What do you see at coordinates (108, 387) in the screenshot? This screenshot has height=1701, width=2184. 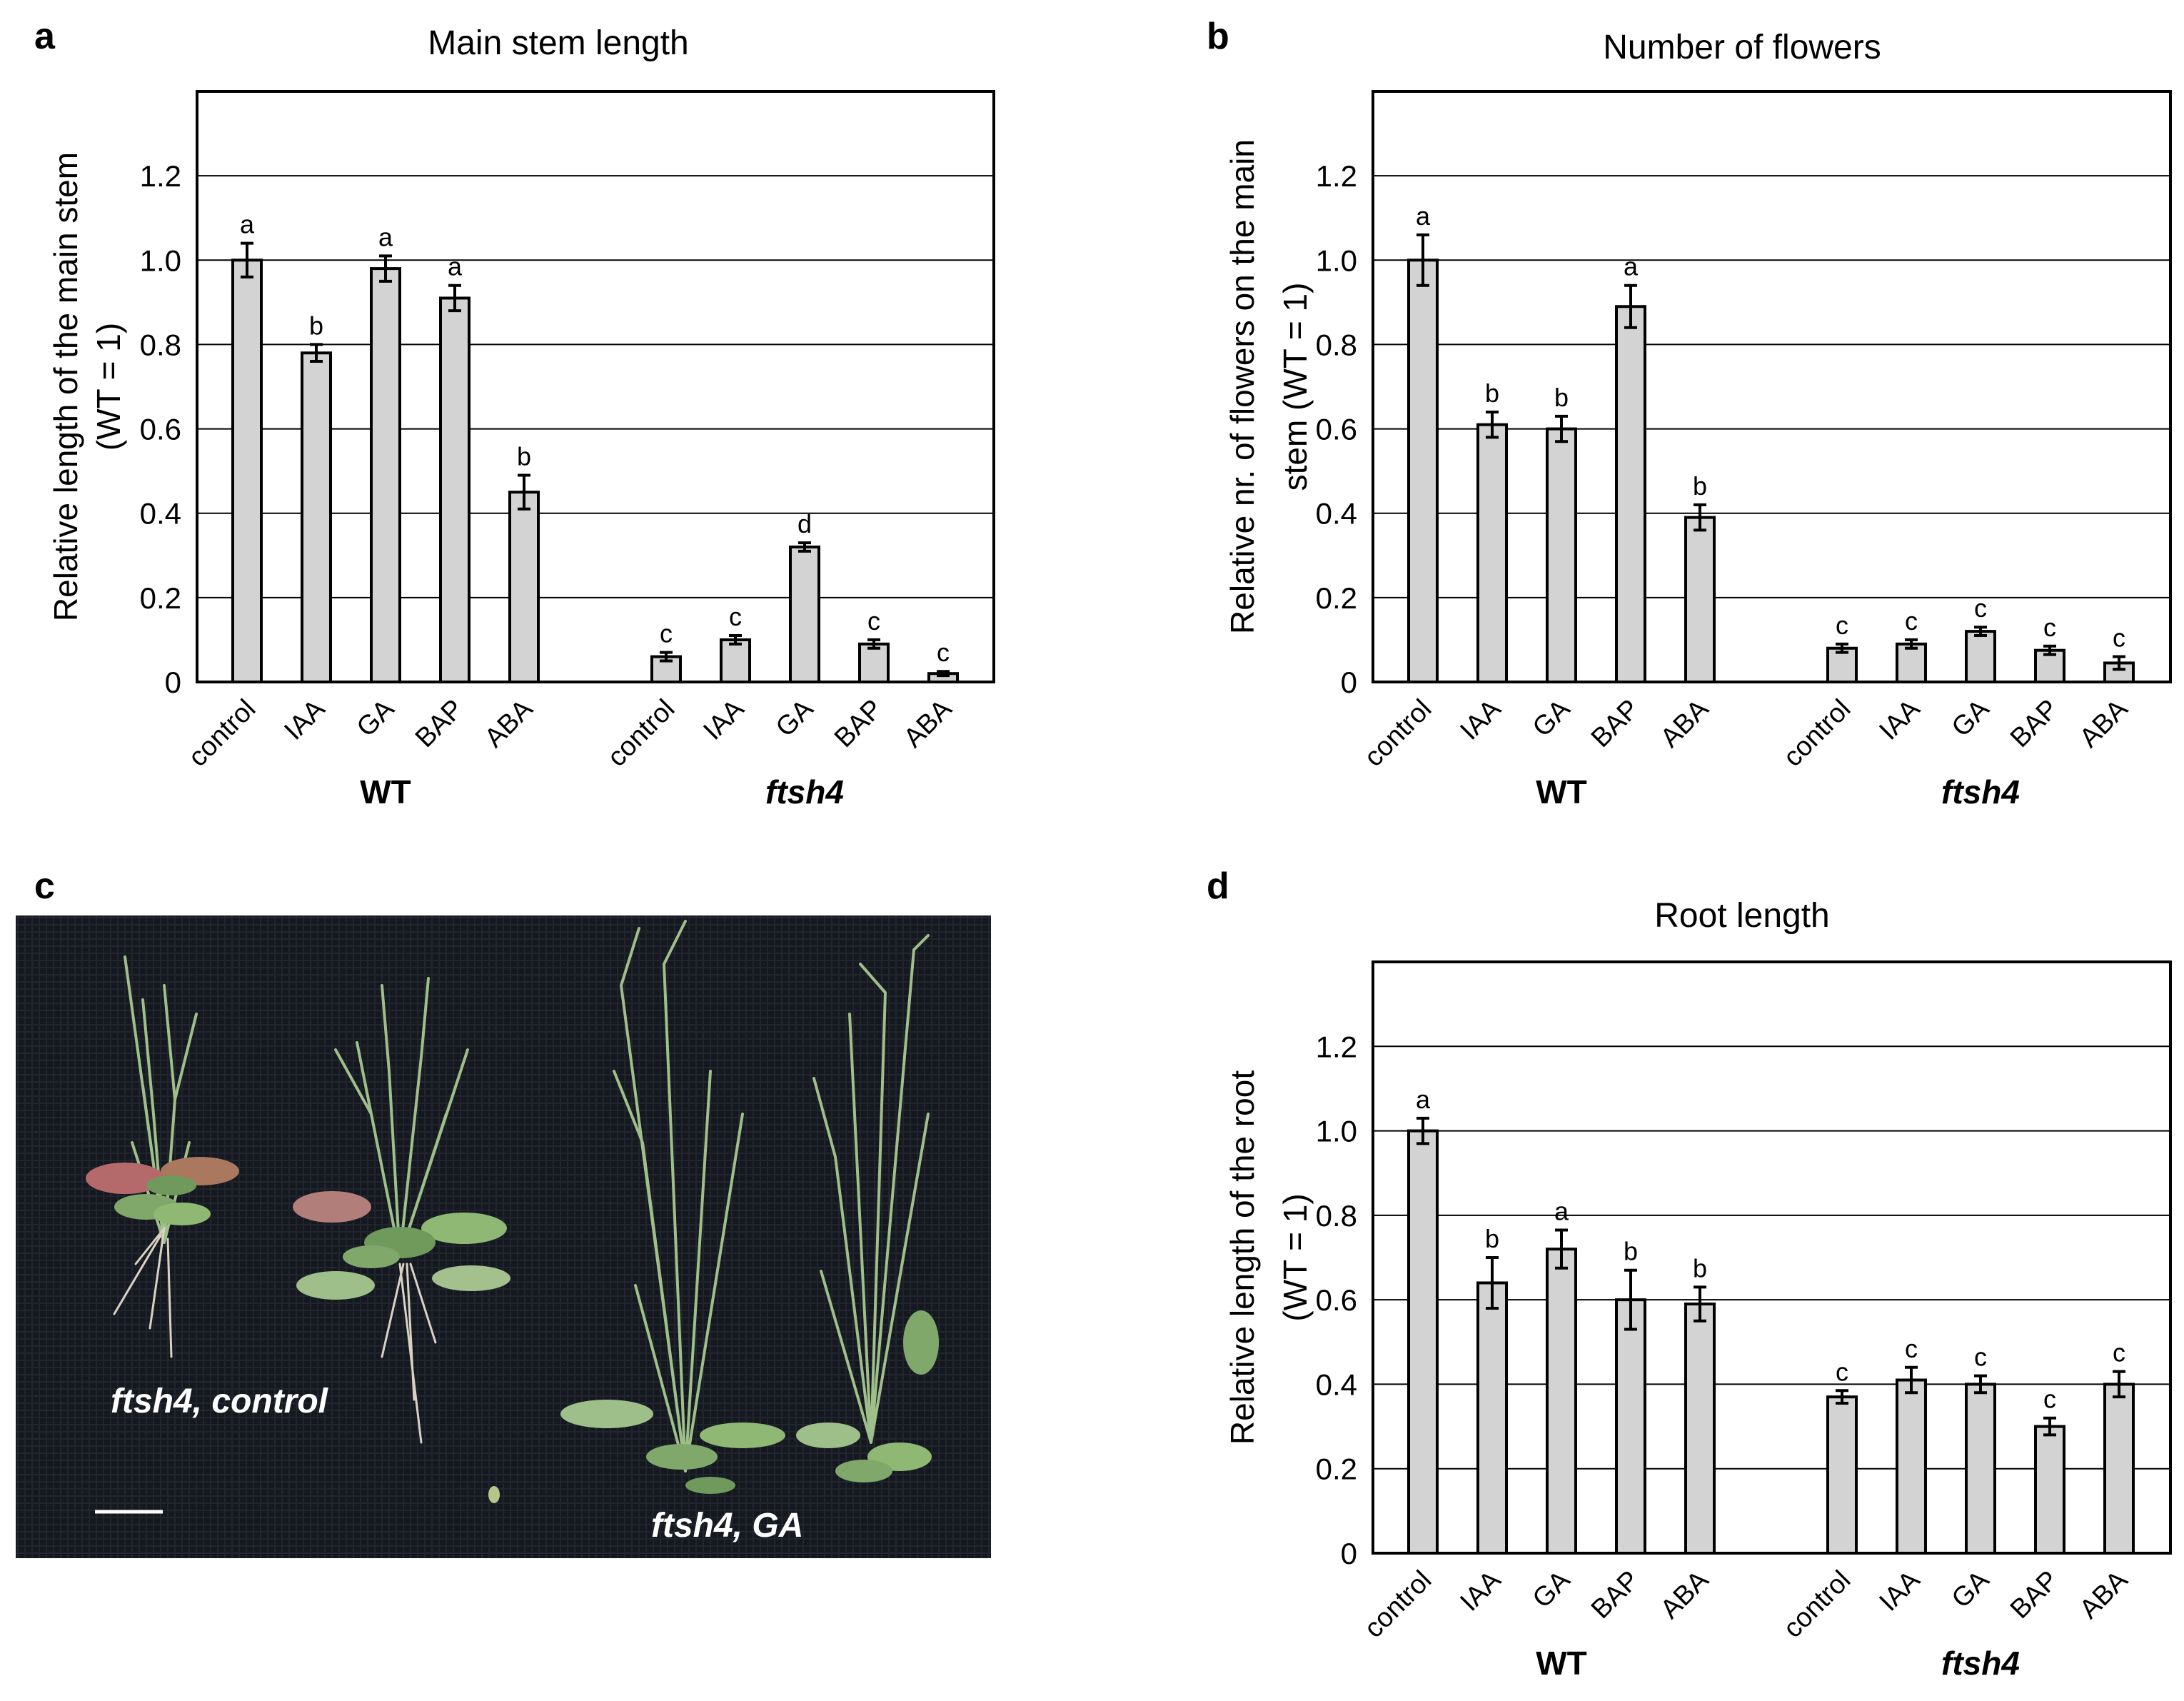 I see `y-axis-label: (WT = 1)` at bounding box center [108, 387].